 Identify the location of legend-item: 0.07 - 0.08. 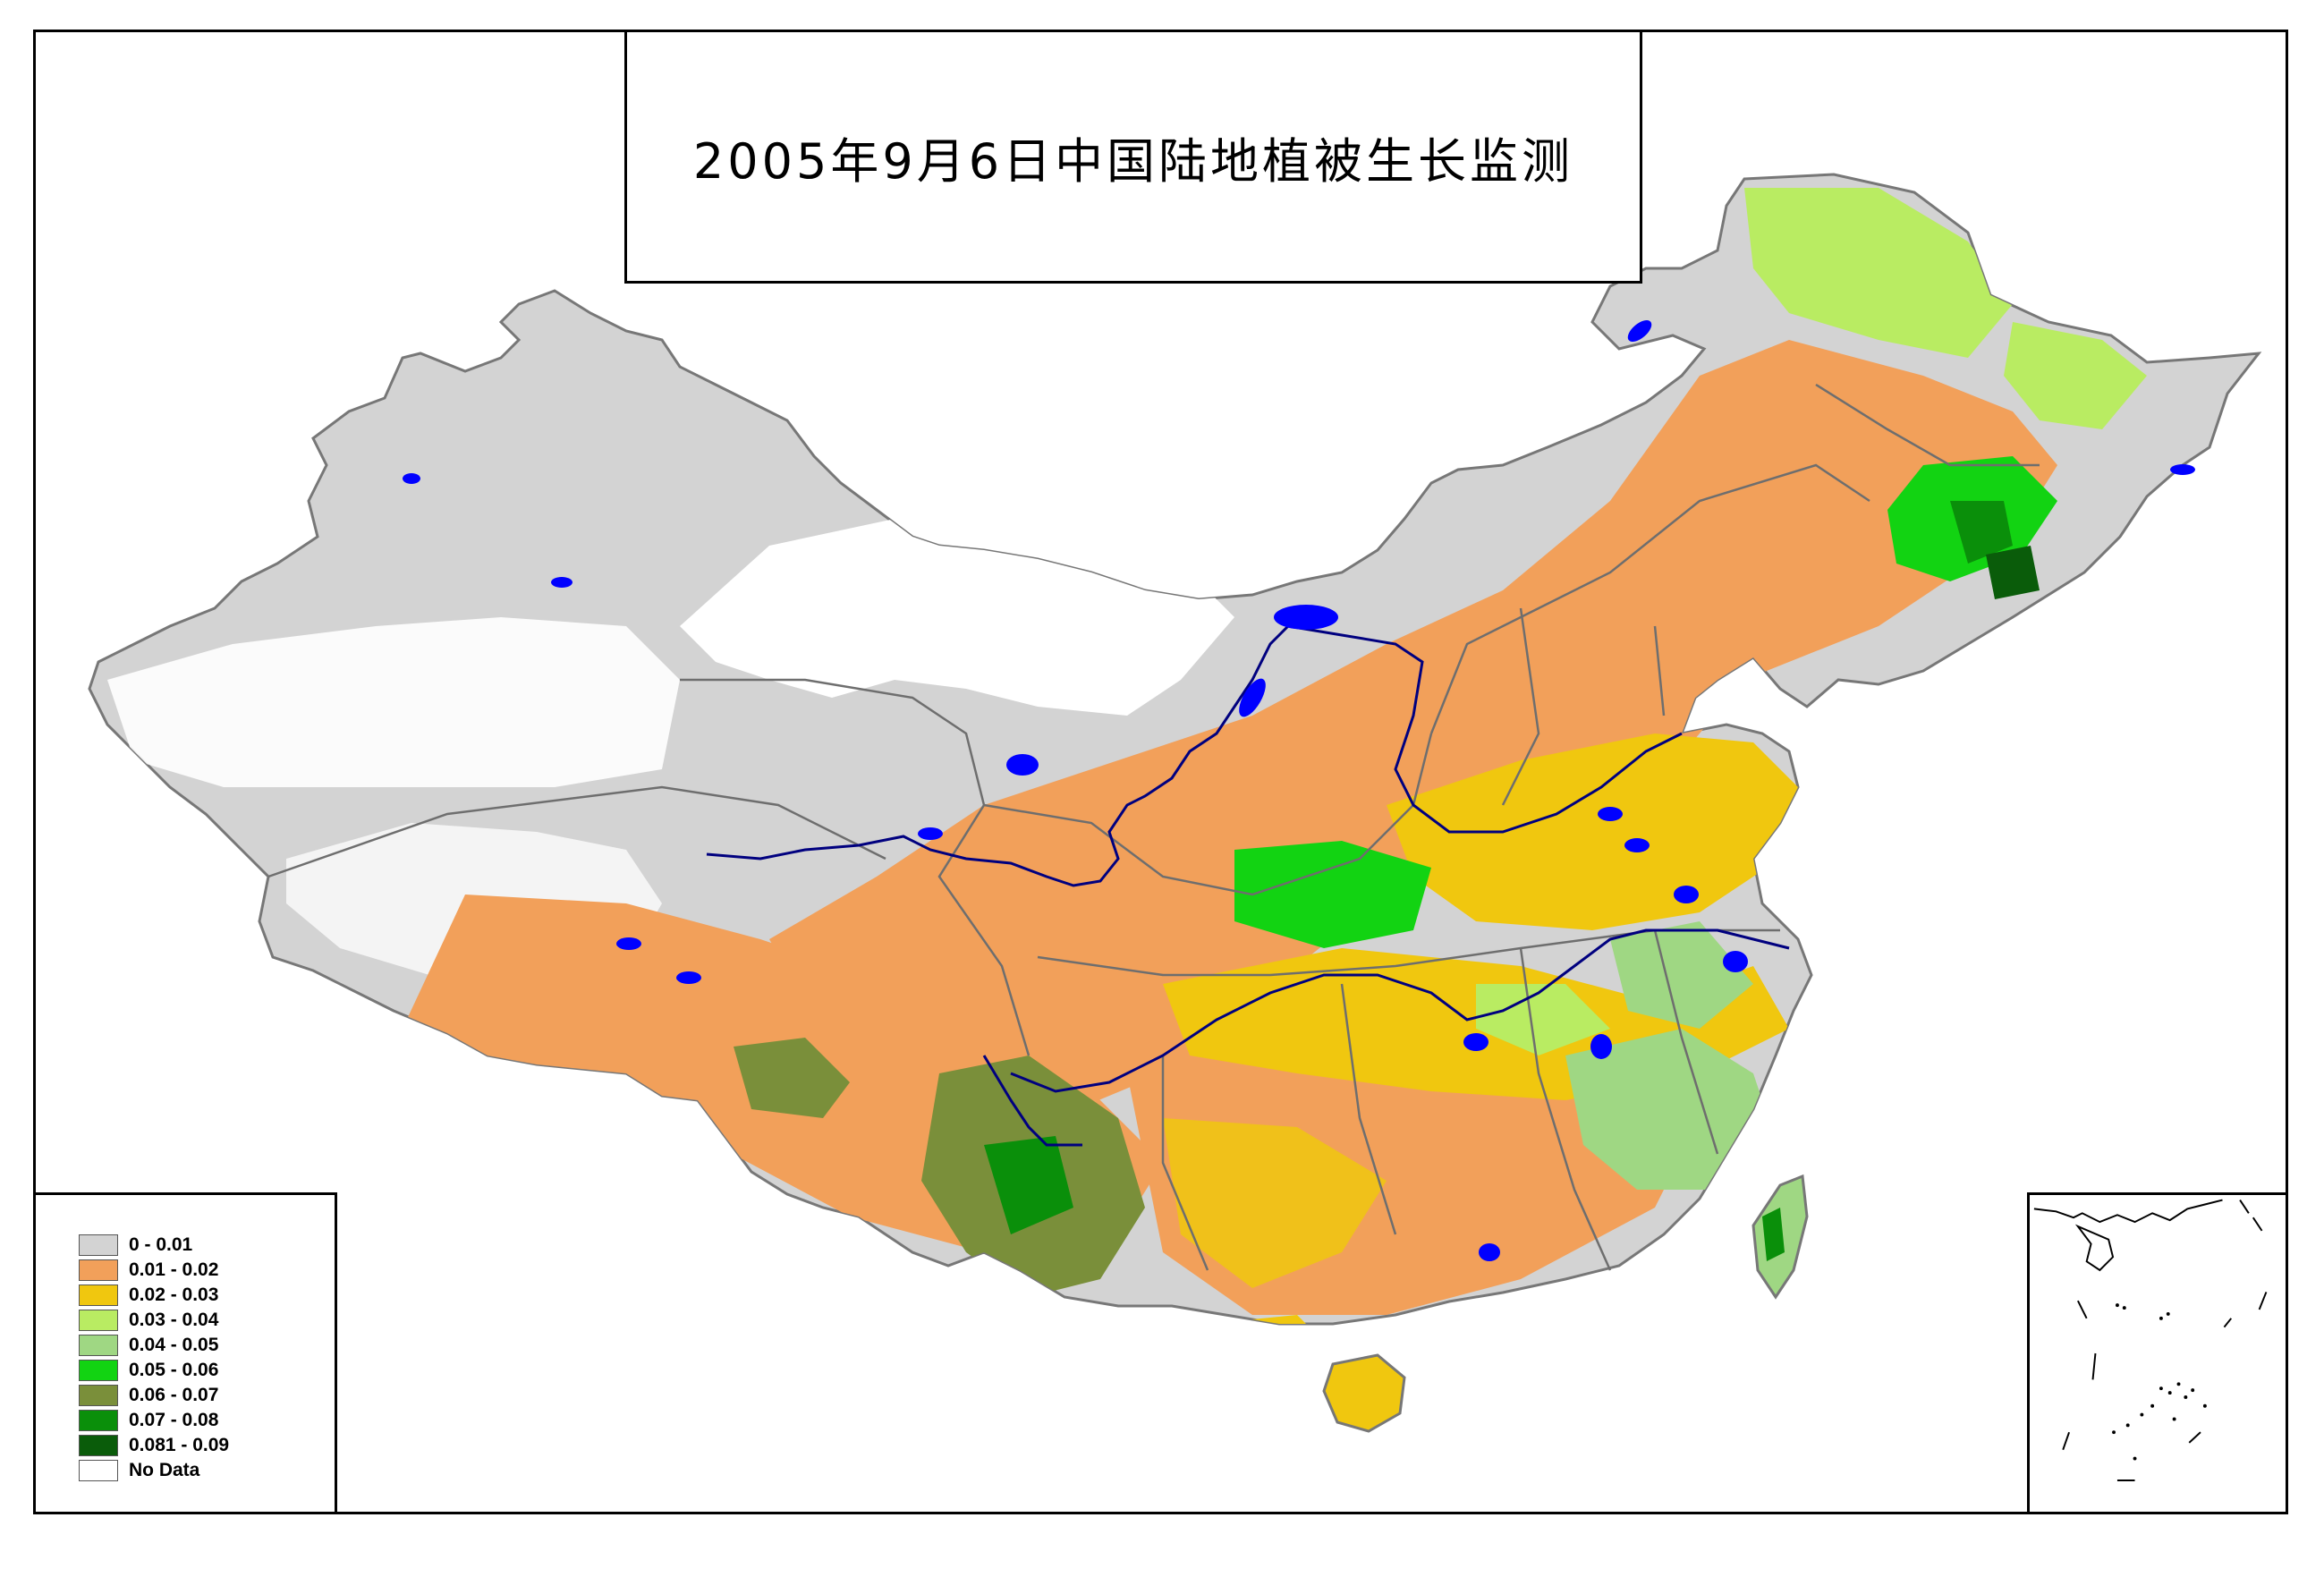
(207, 1421).